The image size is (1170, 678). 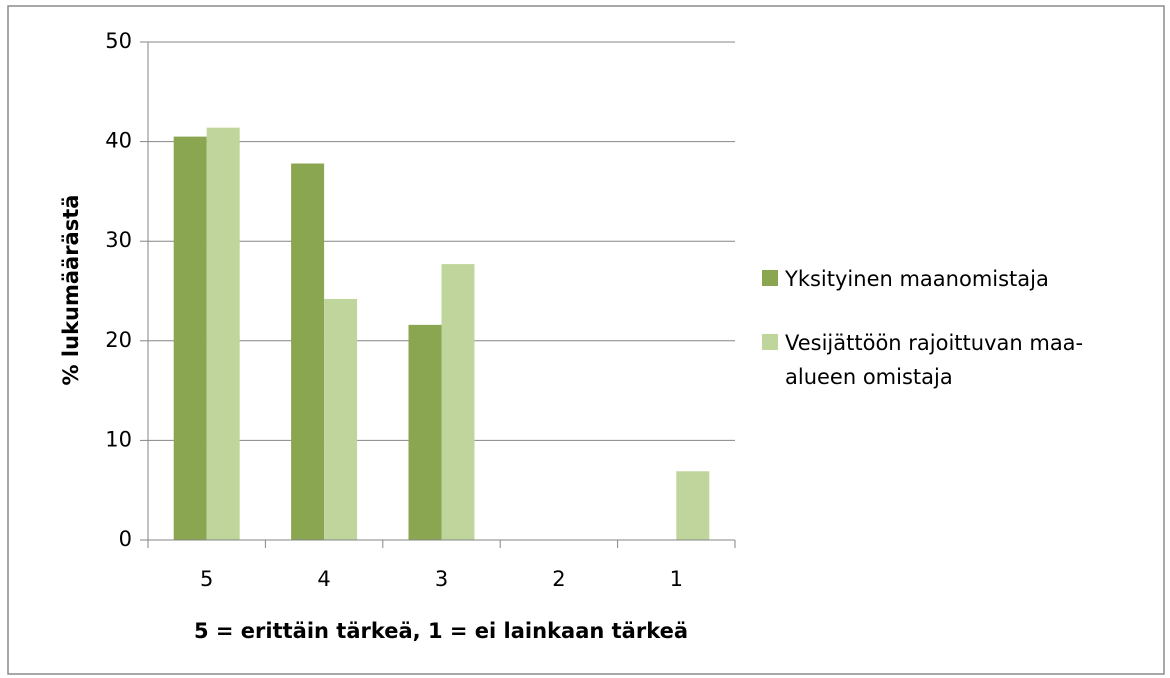 I want to click on legend-item: Yksityinen maanomistaja, so click(x=952, y=279).